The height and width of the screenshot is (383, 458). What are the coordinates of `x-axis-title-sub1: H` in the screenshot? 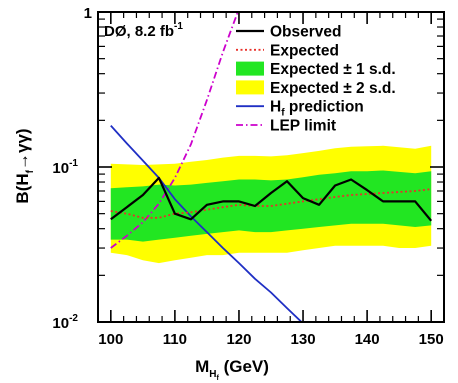 It's located at (212, 374).